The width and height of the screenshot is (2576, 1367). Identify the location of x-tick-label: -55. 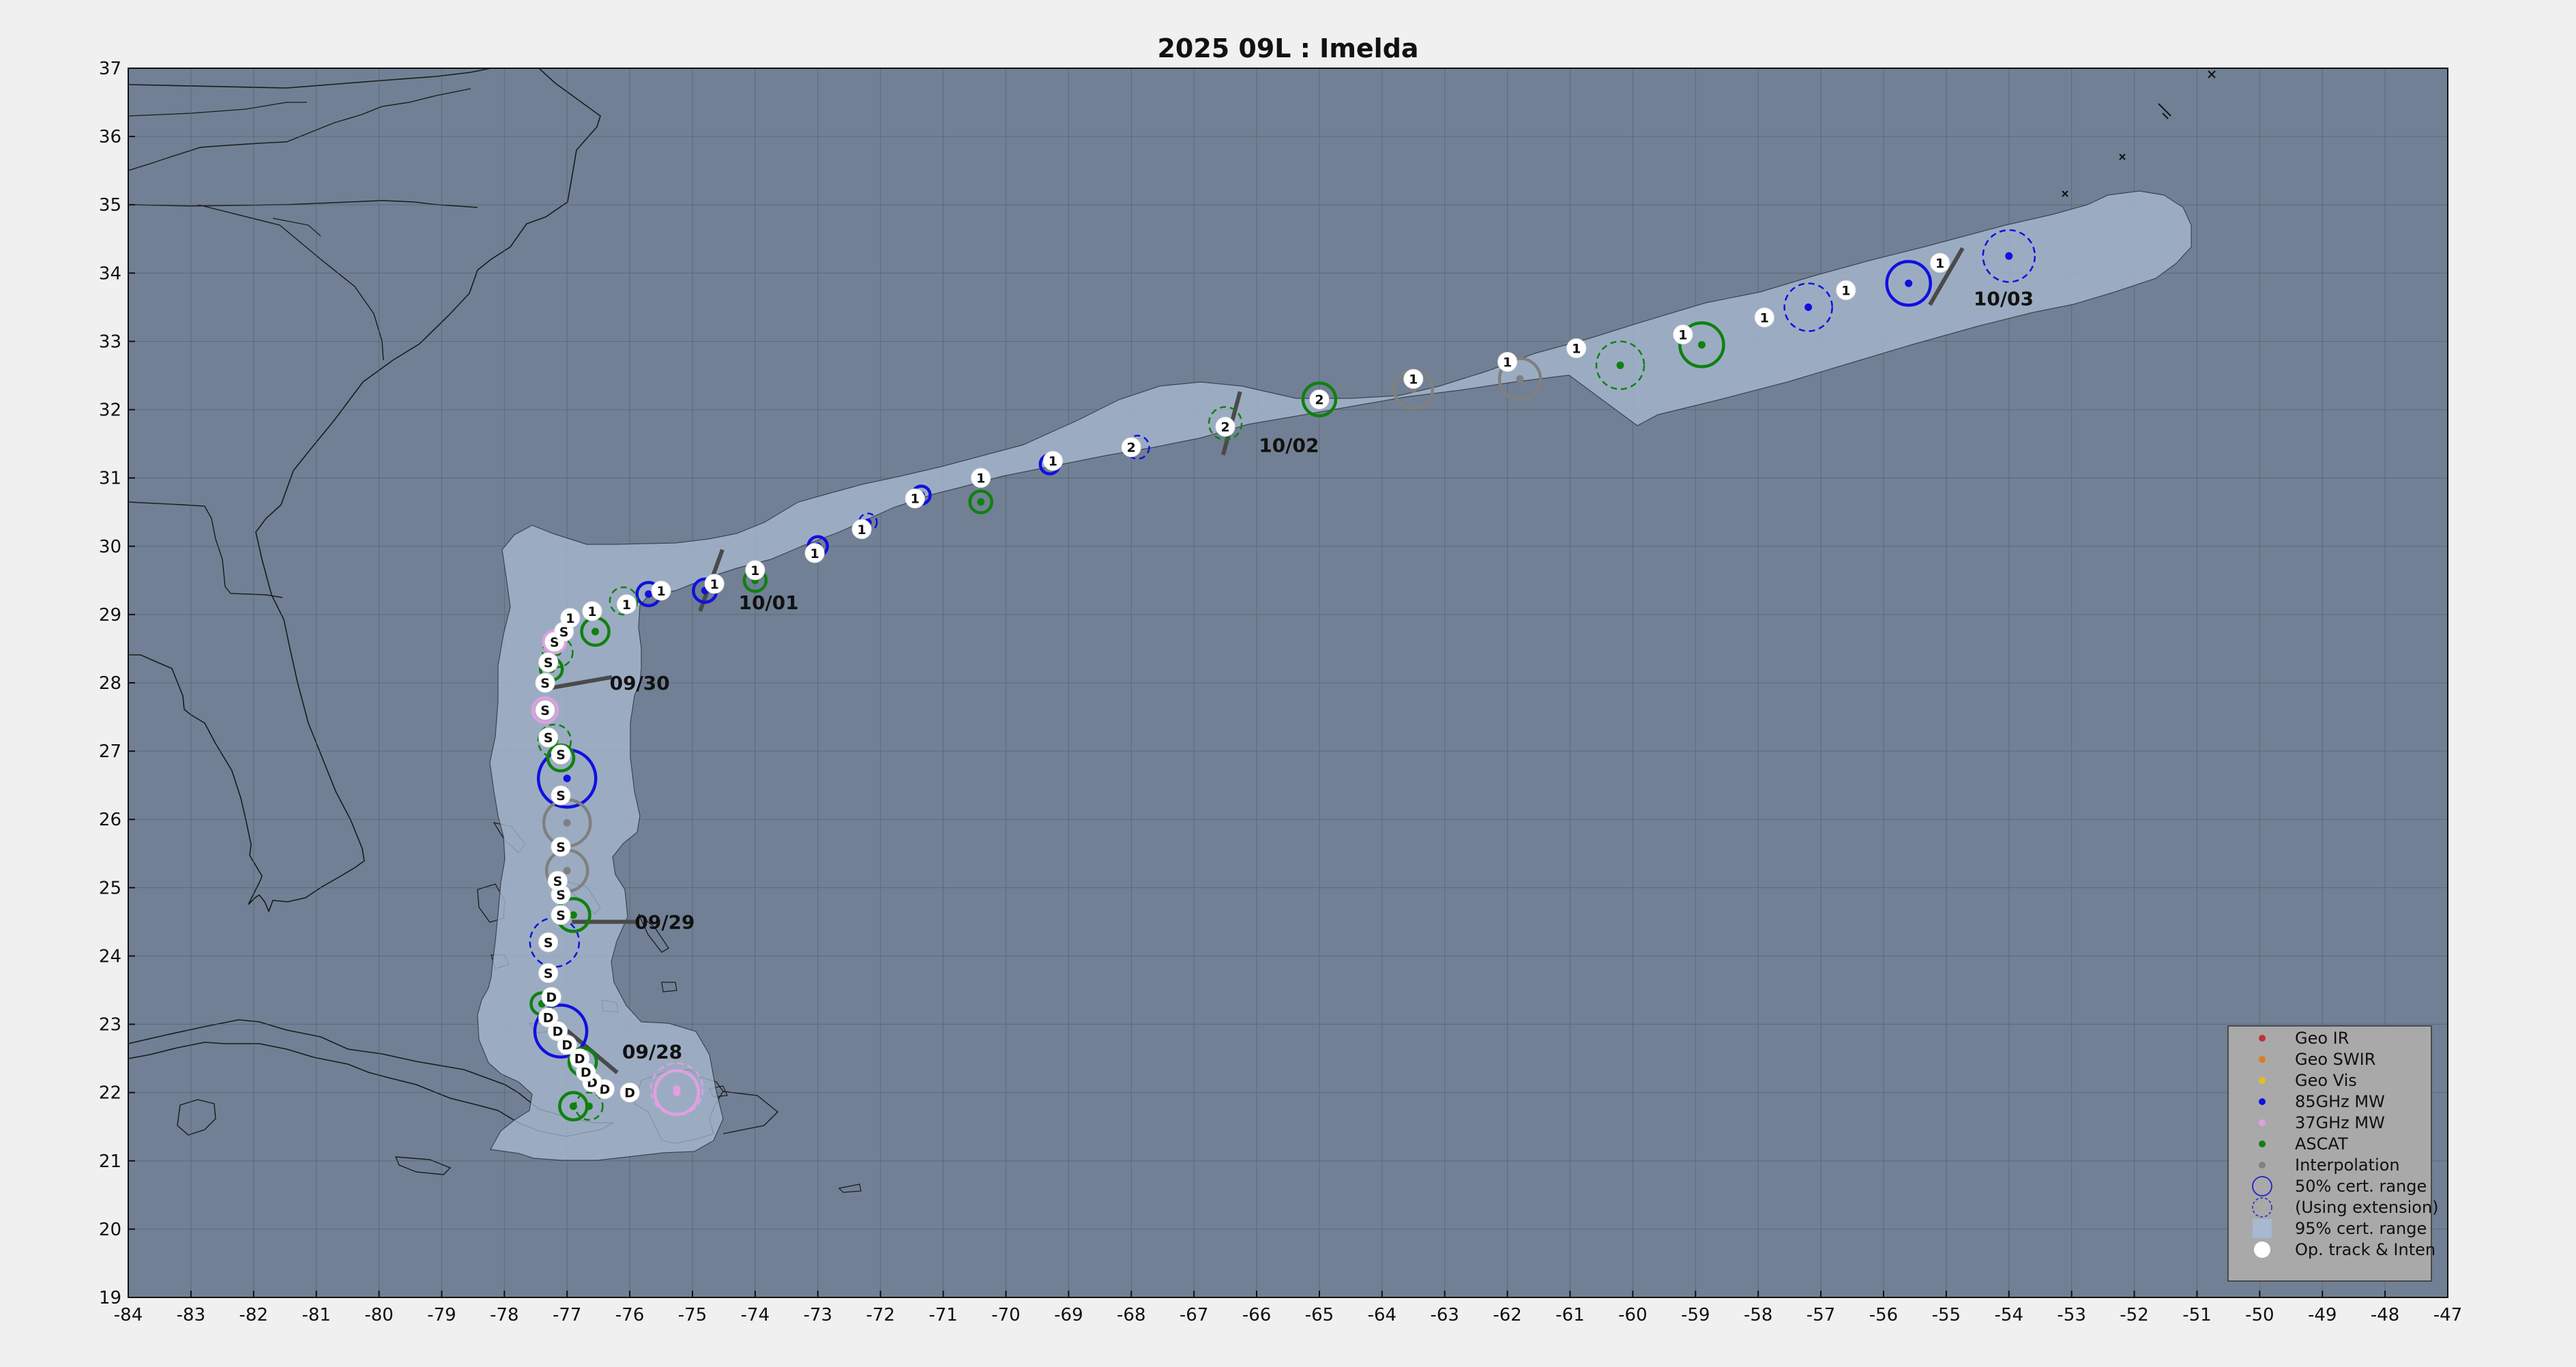
(1947, 1315).